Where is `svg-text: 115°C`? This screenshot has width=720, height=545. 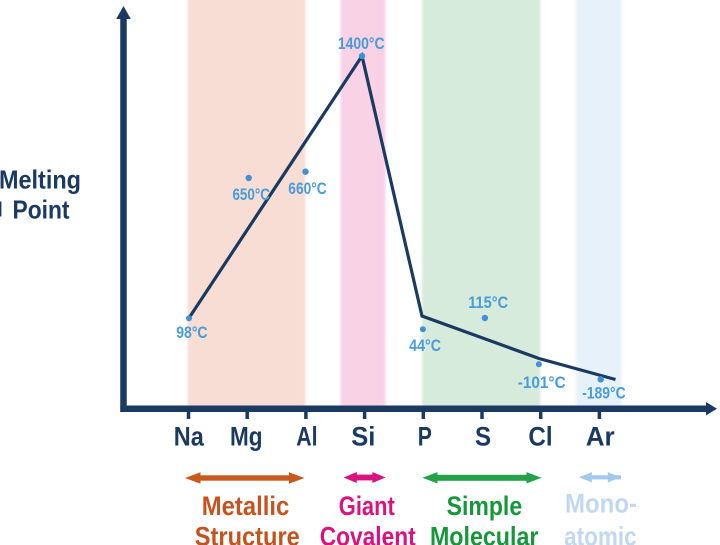
svg-text: 115°C is located at coordinates (488, 302).